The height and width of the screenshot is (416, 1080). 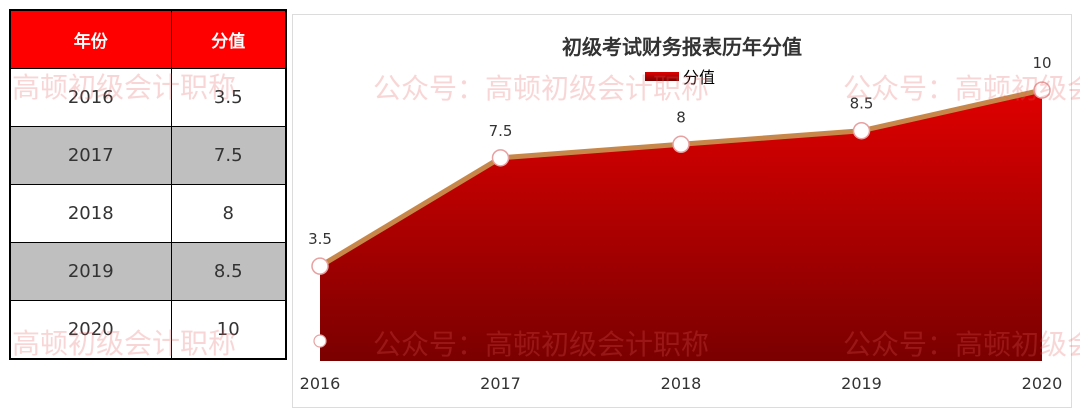 I want to click on base-marker, so click(x=320, y=341).